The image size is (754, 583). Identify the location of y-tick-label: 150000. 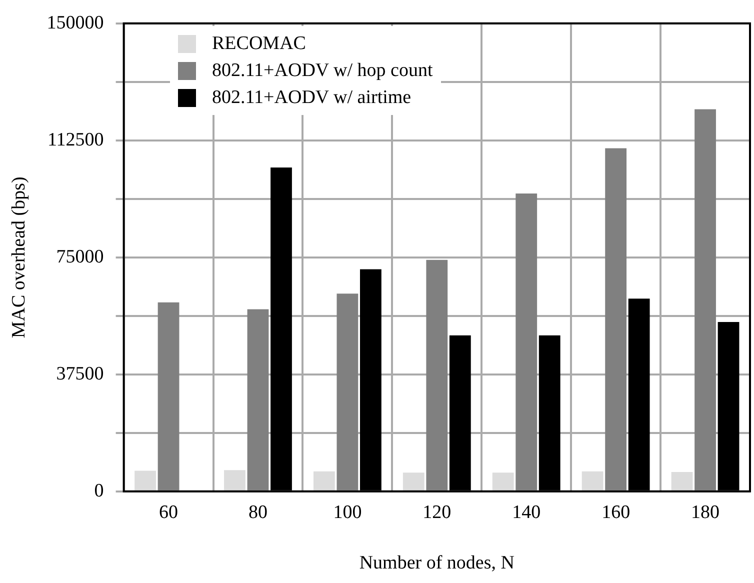
(75, 23).